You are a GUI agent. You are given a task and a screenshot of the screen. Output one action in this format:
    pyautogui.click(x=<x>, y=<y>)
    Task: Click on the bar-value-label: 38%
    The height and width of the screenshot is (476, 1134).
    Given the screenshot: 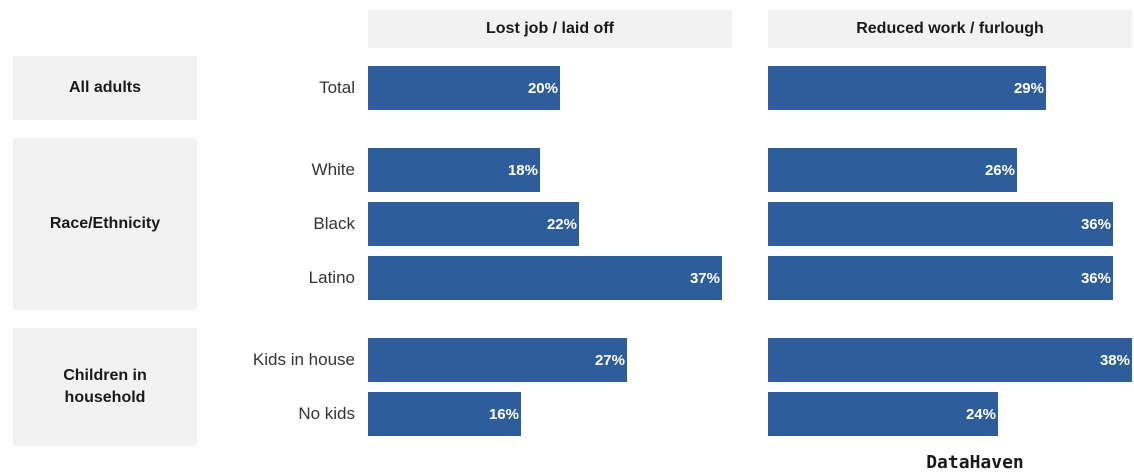 What is the action you would take?
    pyautogui.click(x=1114, y=360)
    